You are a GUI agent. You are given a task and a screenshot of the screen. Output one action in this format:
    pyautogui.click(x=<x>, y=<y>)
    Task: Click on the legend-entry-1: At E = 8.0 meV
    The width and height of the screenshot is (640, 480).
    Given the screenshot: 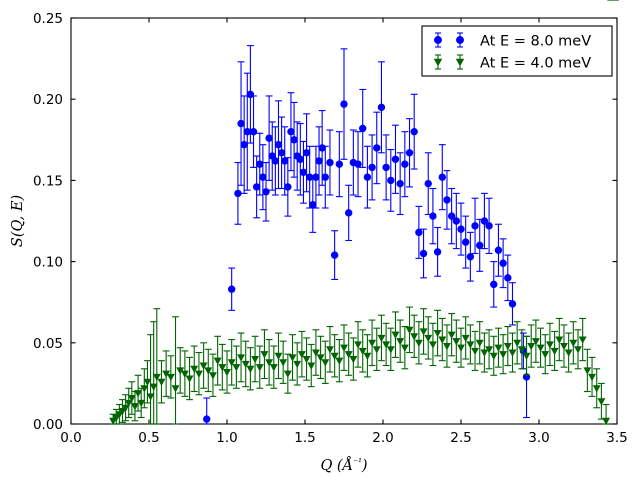 What is the action you would take?
    pyautogui.click(x=512, y=41)
    